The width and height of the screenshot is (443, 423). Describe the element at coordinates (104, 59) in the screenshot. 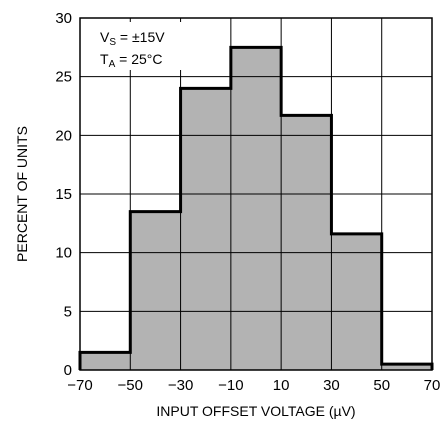

I see `ta-symbol: T` at that location.